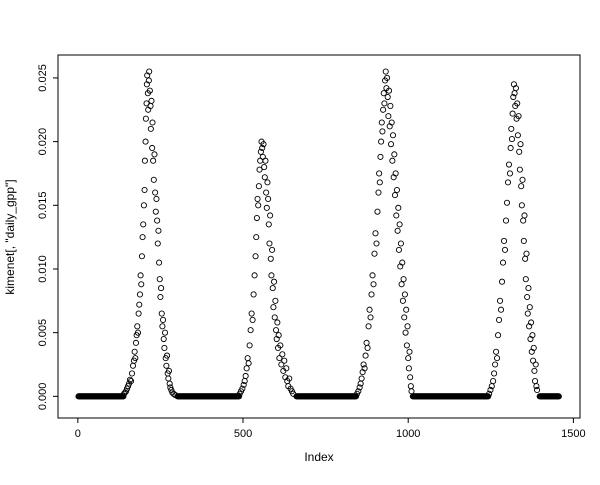 This screenshot has width=600, height=485. What do you see at coordinates (573, 434) in the screenshot?
I see `x-tick-label: 1500` at bounding box center [573, 434].